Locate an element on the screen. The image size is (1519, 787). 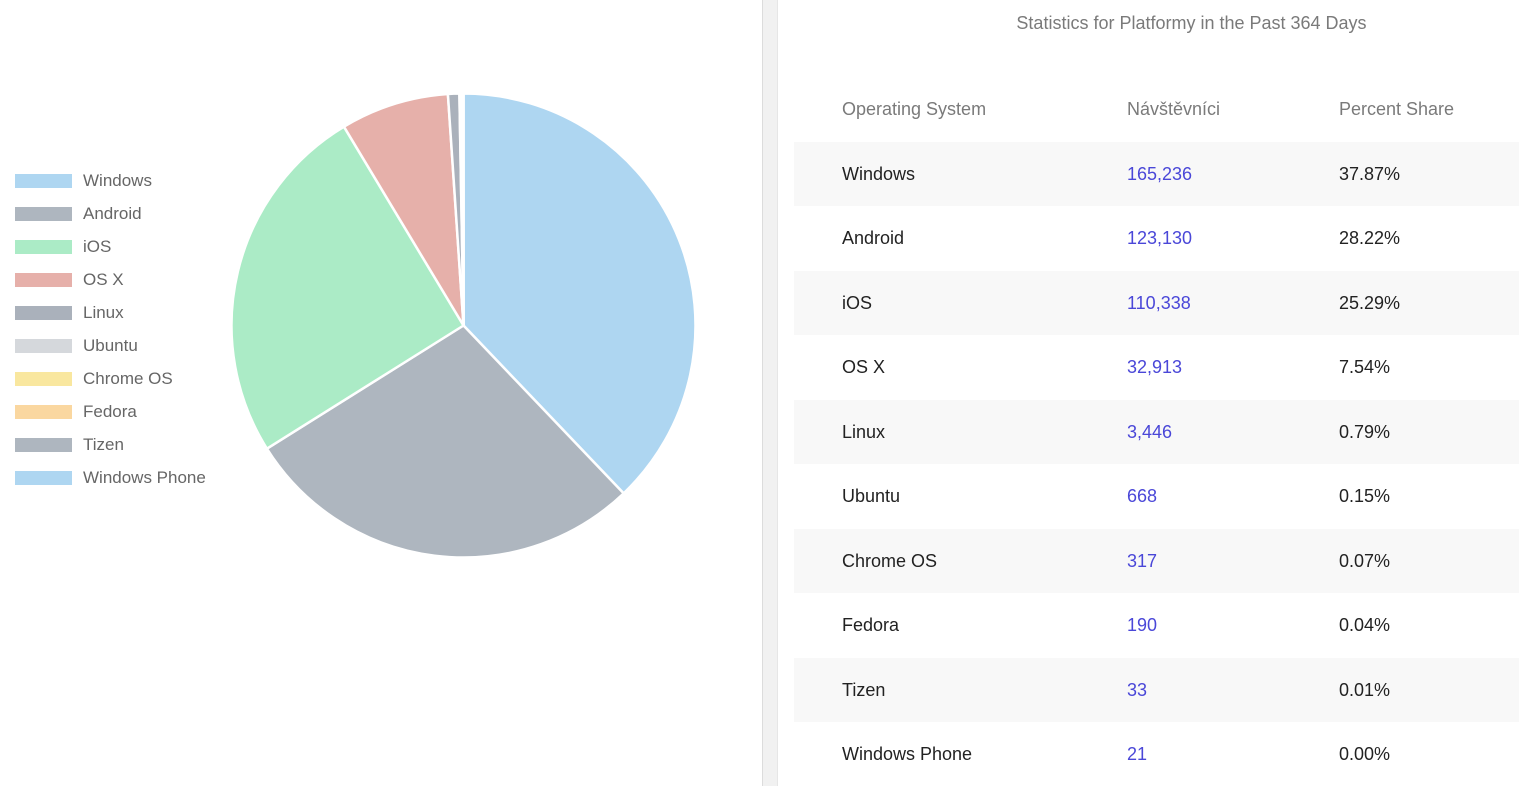
panel-divider is located at coordinates (770, 393).